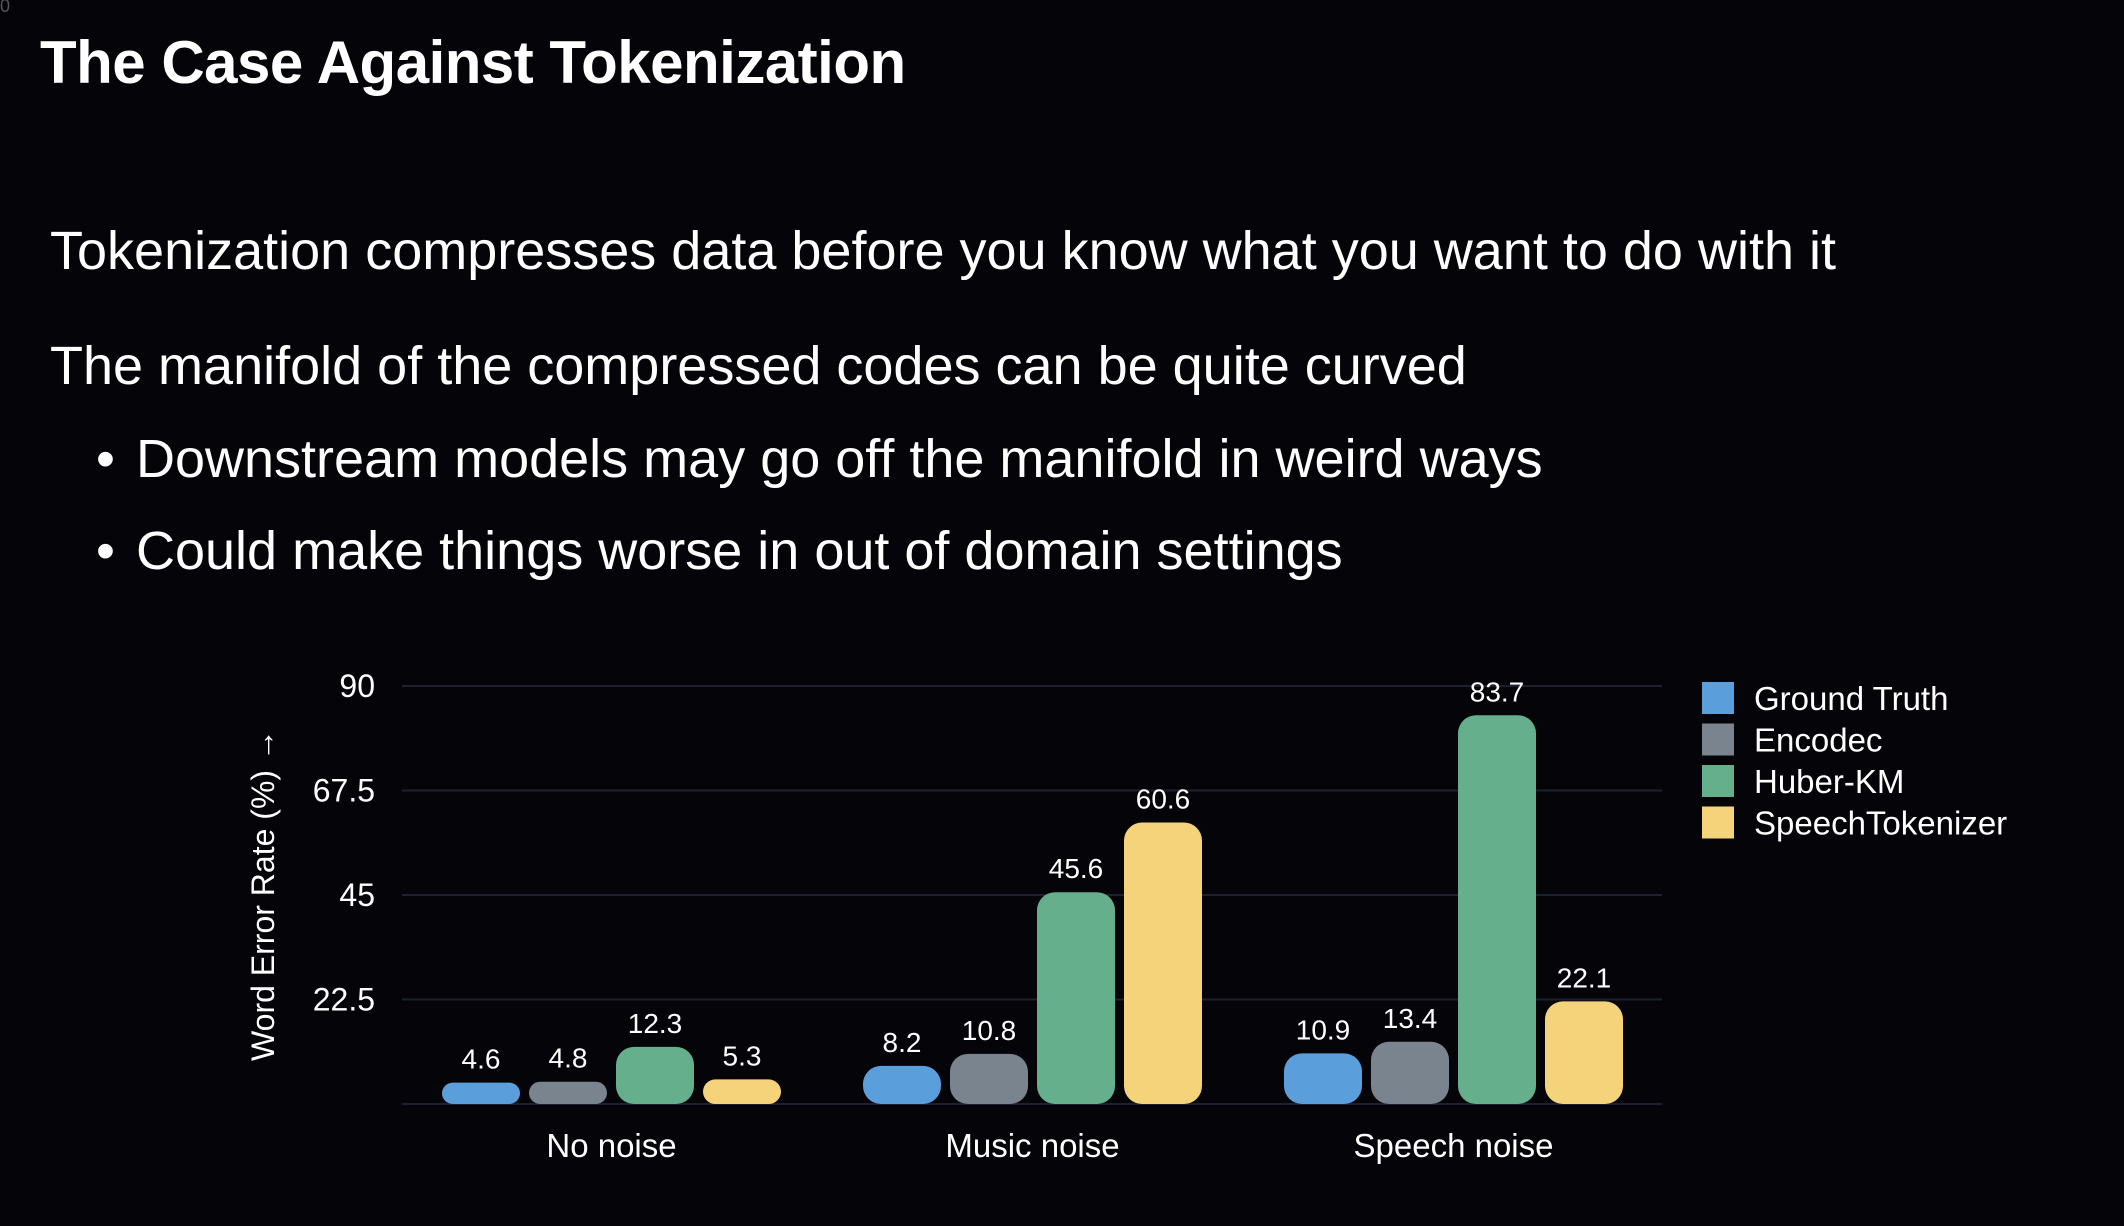 The height and width of the screenshot is (1226, 2124). I want to click on bar-value-label: 4.6, so click(481, 1059).